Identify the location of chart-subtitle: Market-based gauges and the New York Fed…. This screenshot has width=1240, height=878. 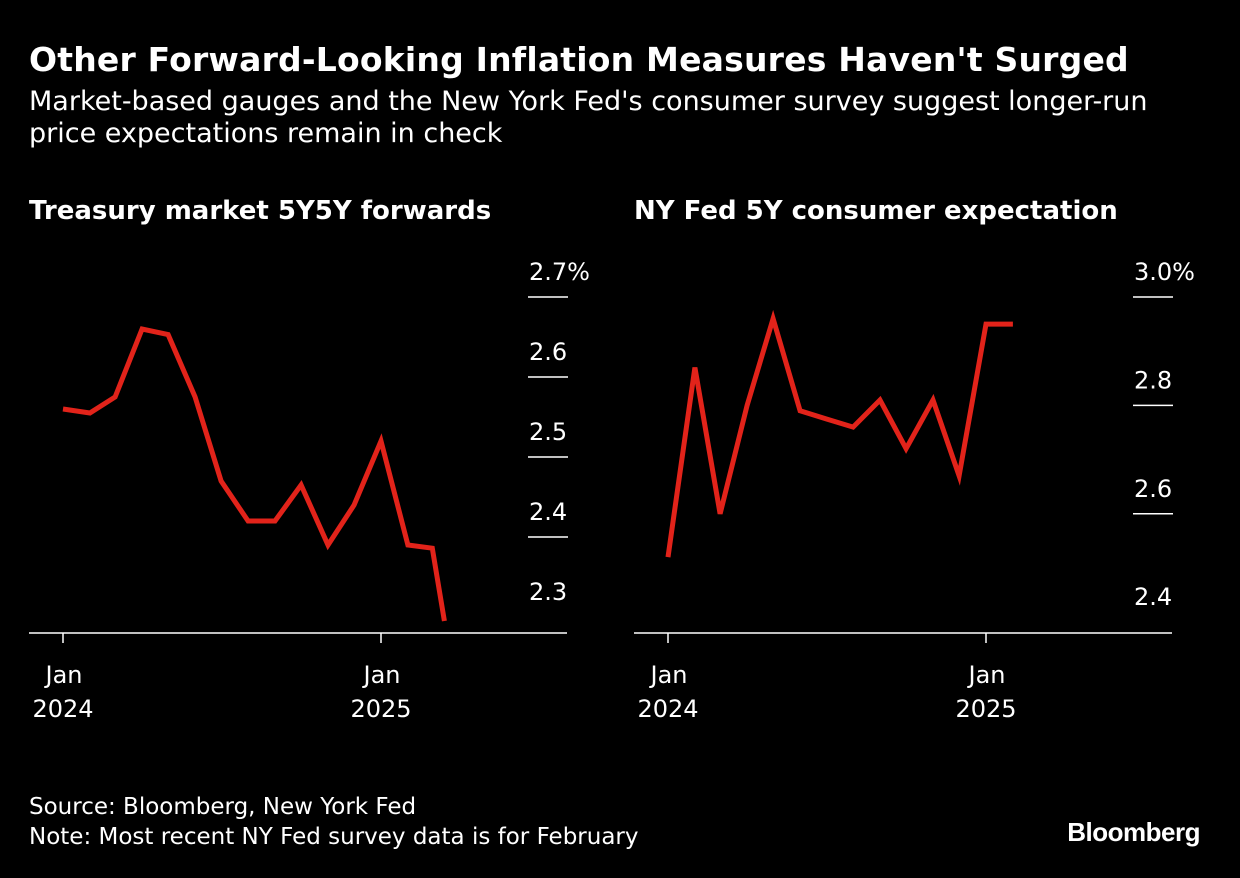
(588, 117).